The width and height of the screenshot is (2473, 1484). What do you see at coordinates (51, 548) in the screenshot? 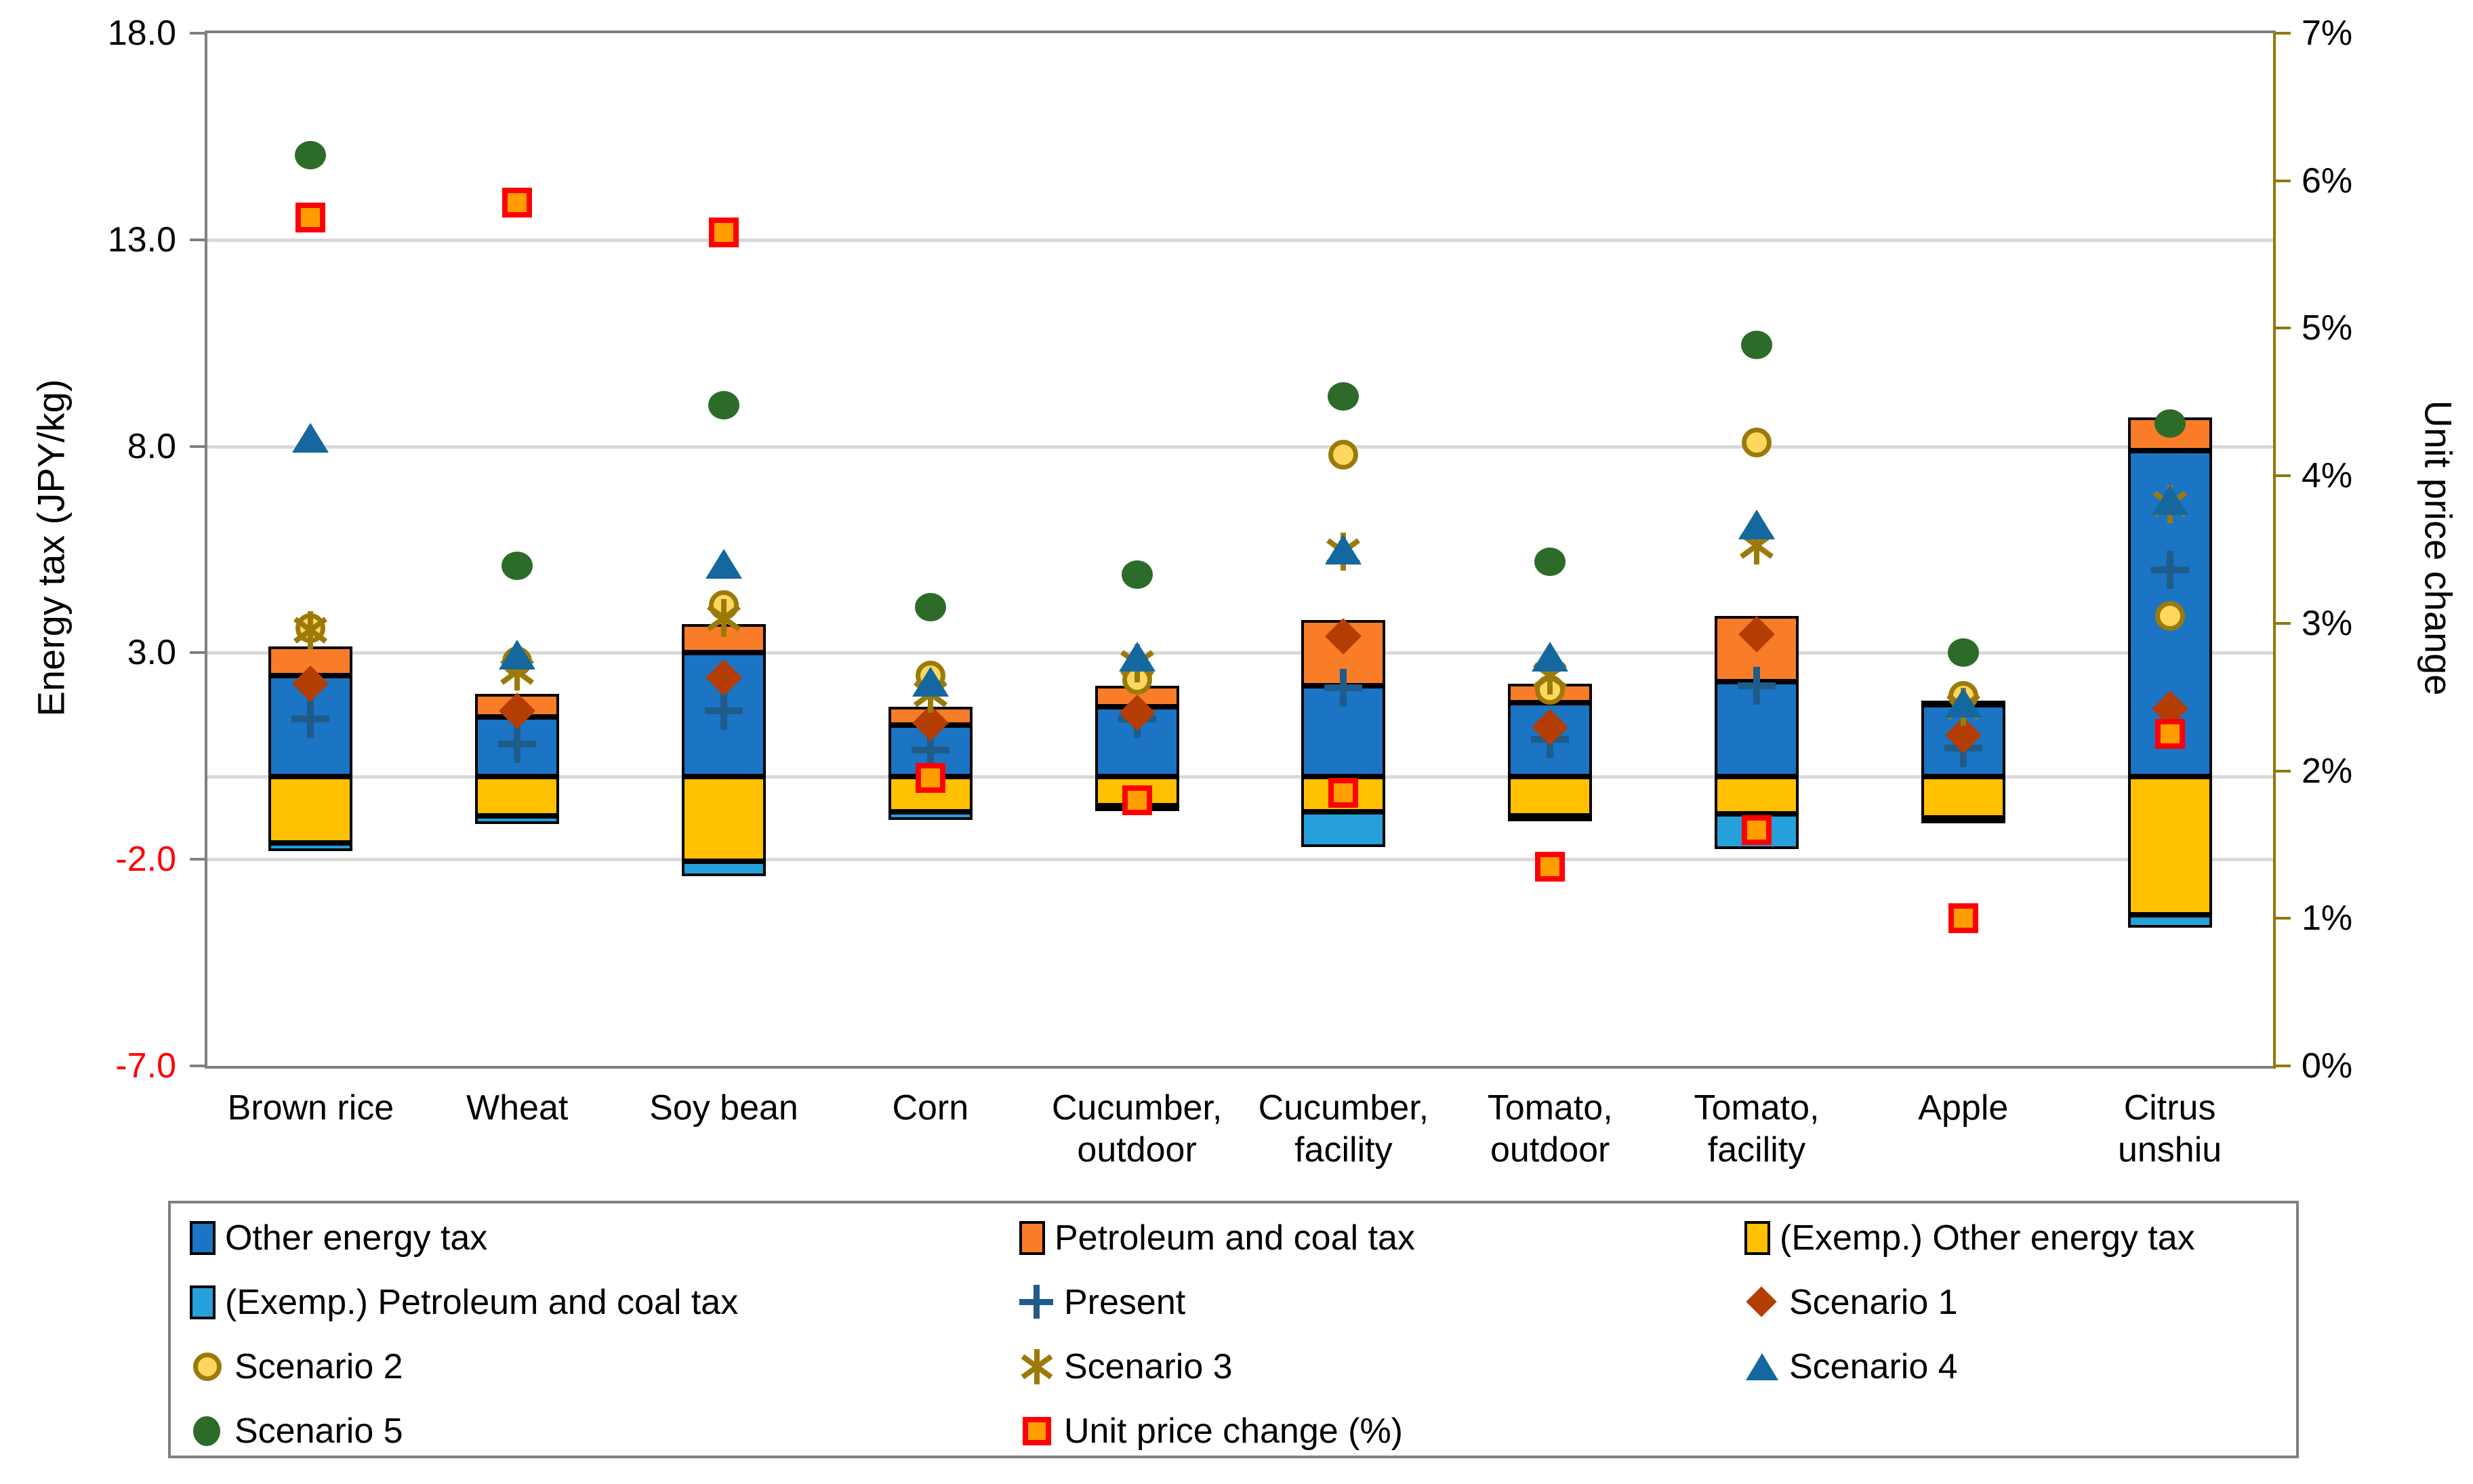
I see `left-axis-title: Energy tax (JPY/kg)` at bounding box center [51, 548].